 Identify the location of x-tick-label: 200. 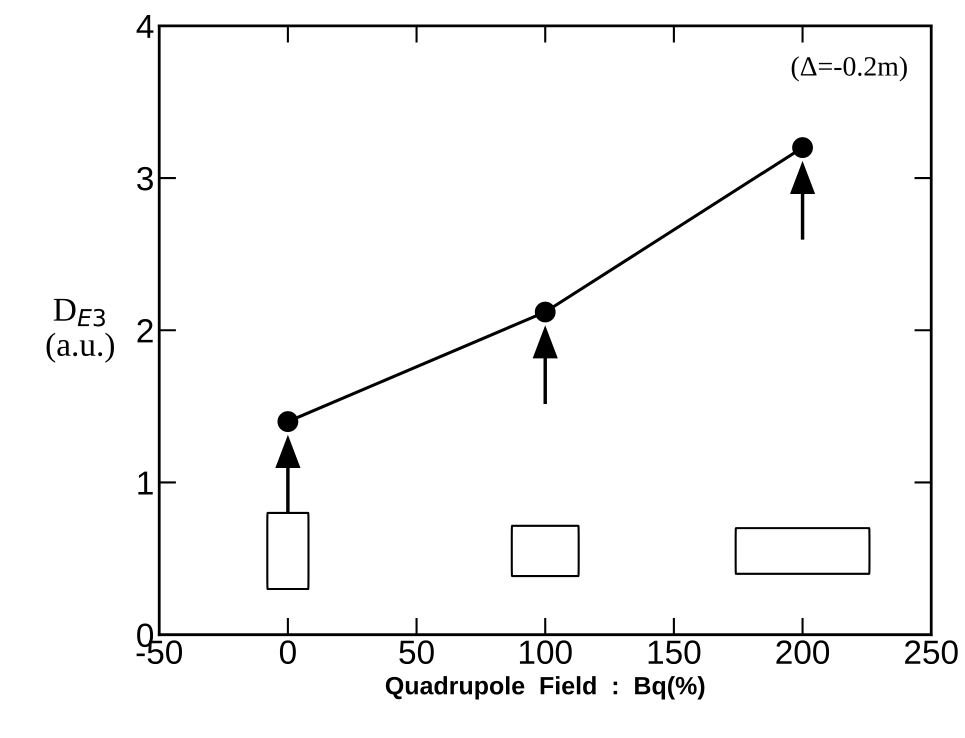
(803, 652).